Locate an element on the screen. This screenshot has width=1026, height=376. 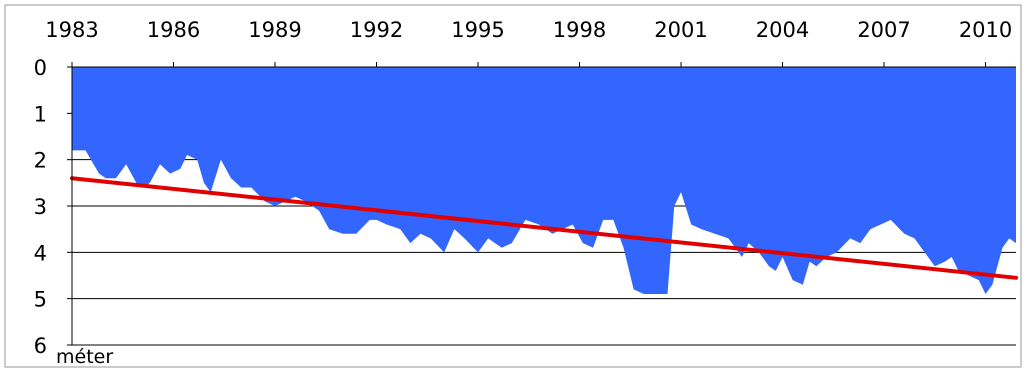
x-tick-label: 1992 is located at coordinates (376, 30).